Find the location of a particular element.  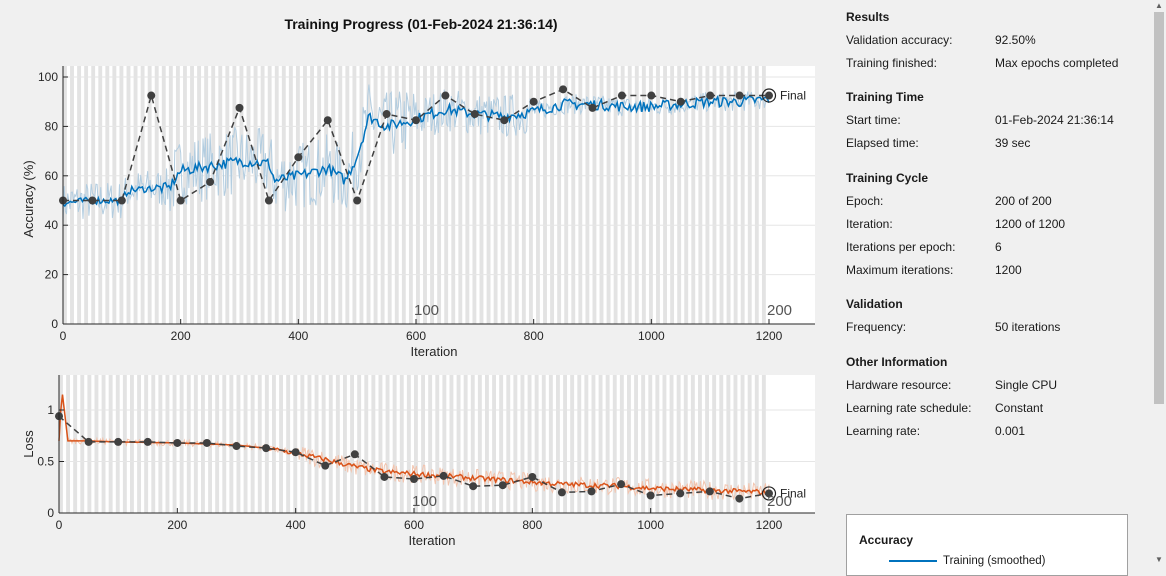

x-tick-label: 400 is located at coordinates (296, 525).